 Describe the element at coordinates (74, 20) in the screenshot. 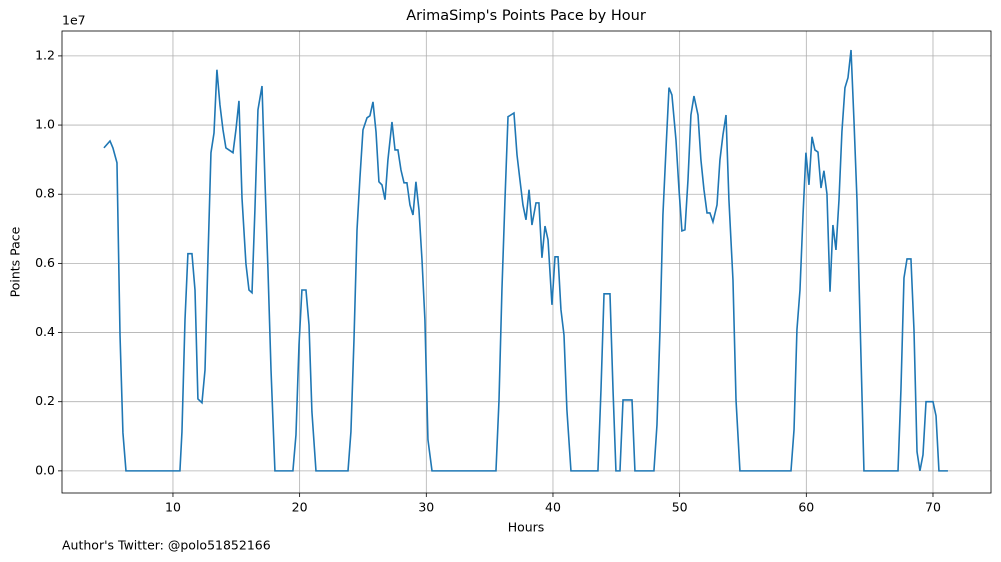

I see `y-offset-label: 1e7` at that location.